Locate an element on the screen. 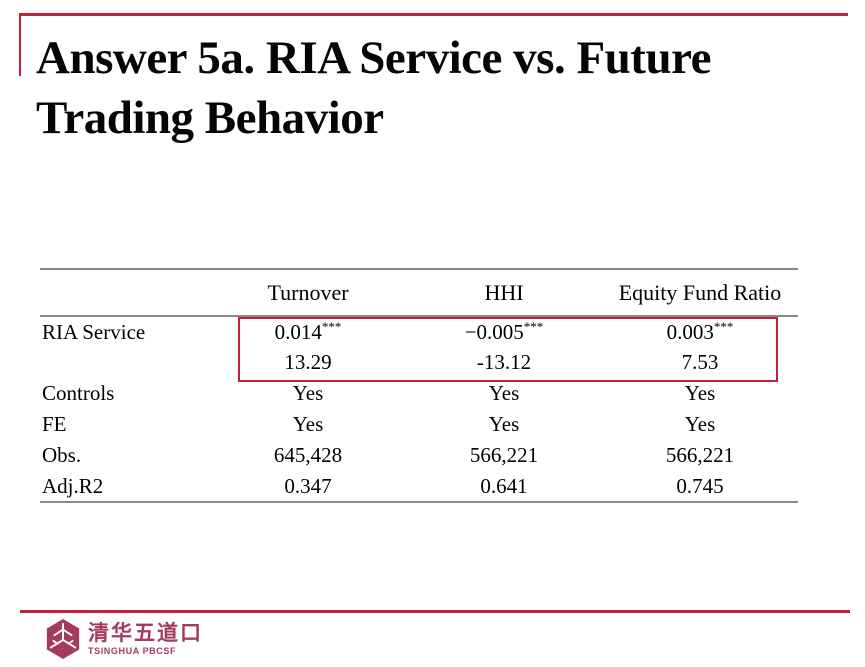  logo-english-name: TSINGHUA PBCSF is located at coordinates (132, 651).